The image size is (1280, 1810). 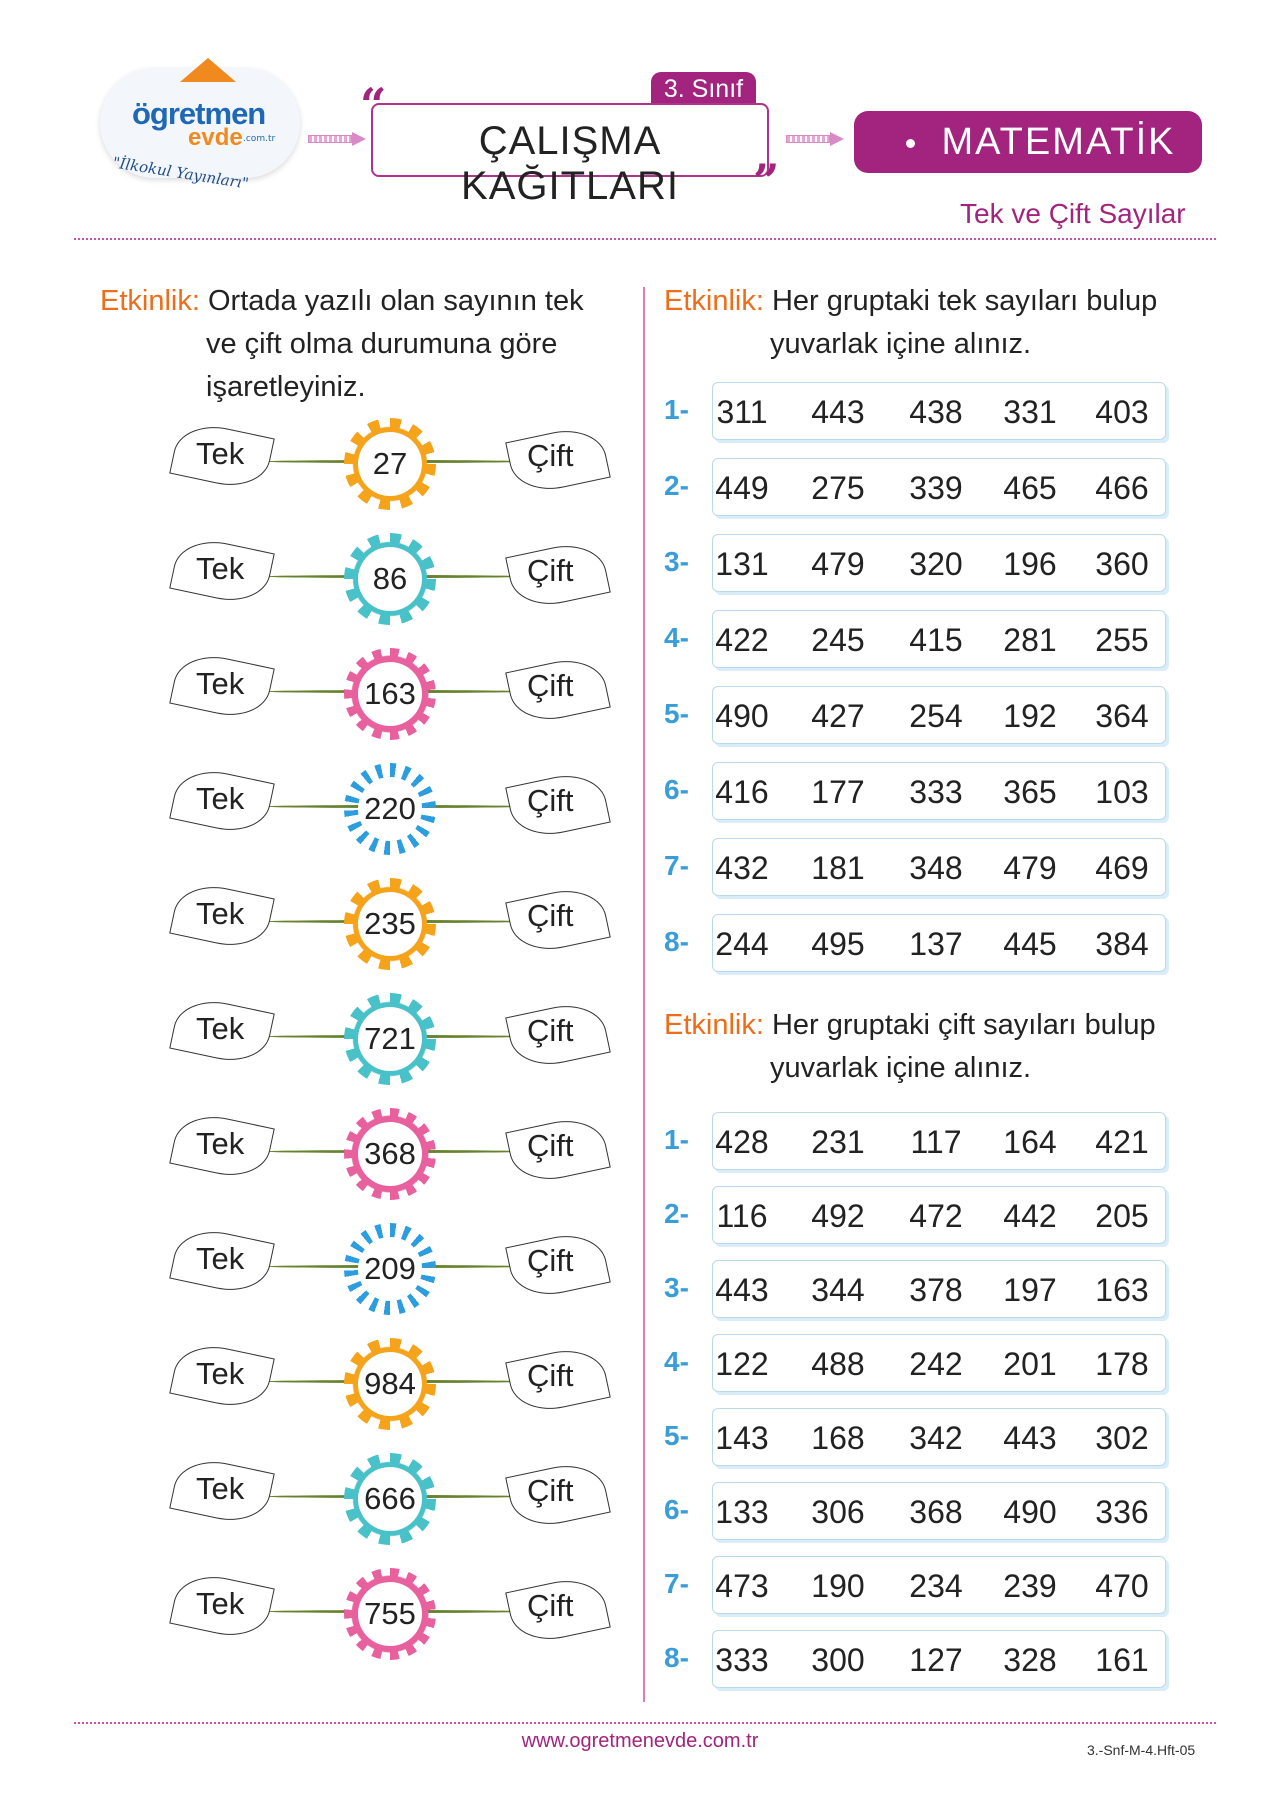 What do you see at coordinates (936, 944) in the screenshot?
I see `group-number: 137` at bounding box center [936, 944].